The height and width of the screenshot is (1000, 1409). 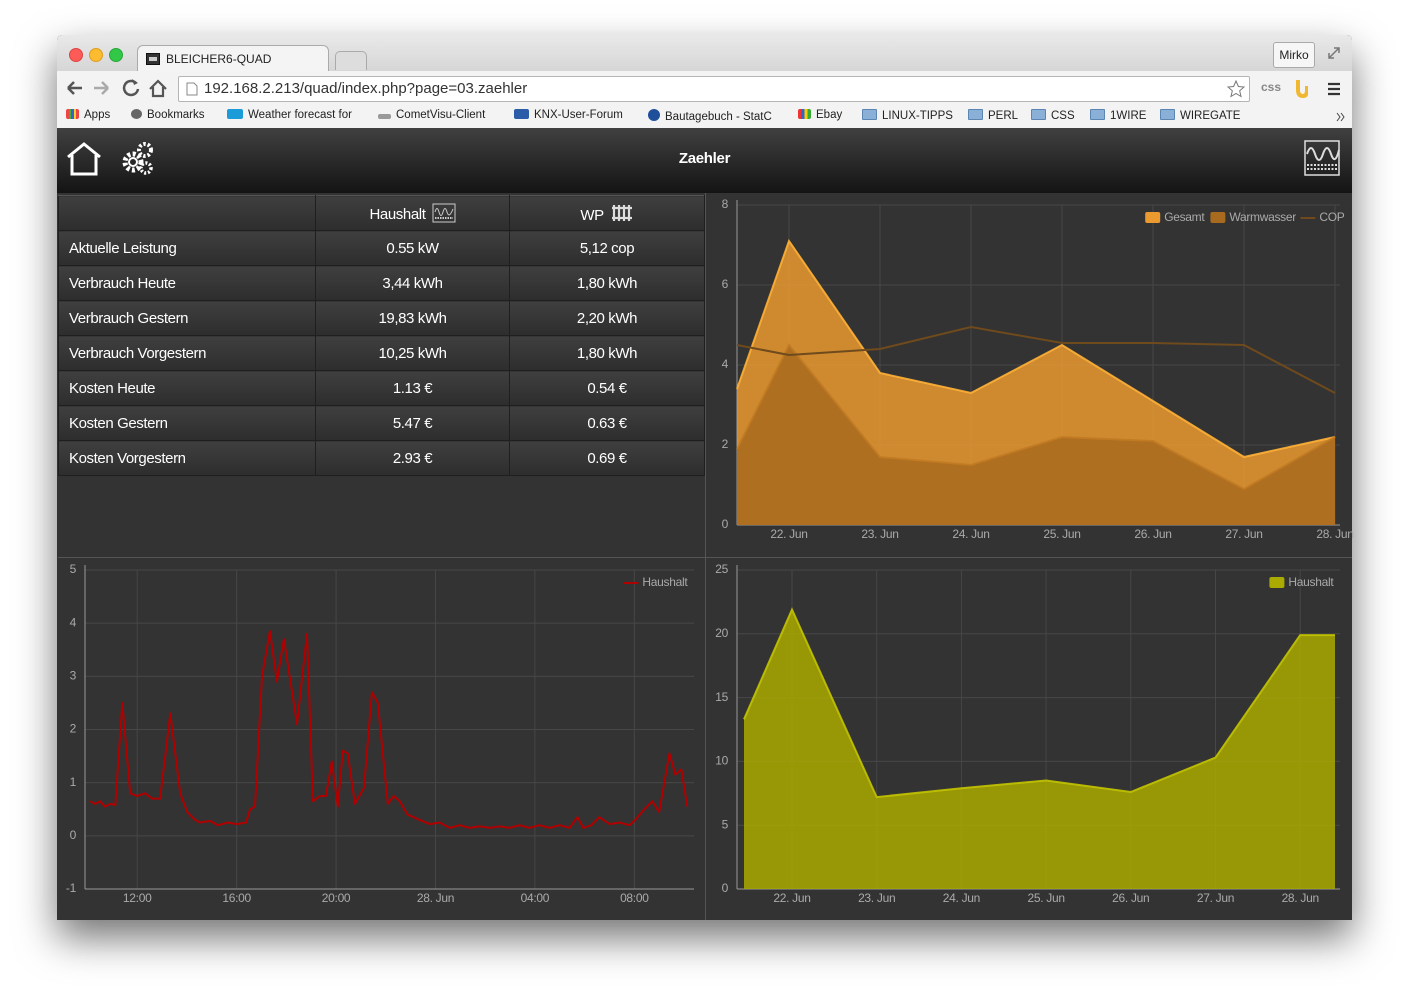 I want to click on bookmark-folder: LINUX-TIPPS, so click(x=907, y=115).